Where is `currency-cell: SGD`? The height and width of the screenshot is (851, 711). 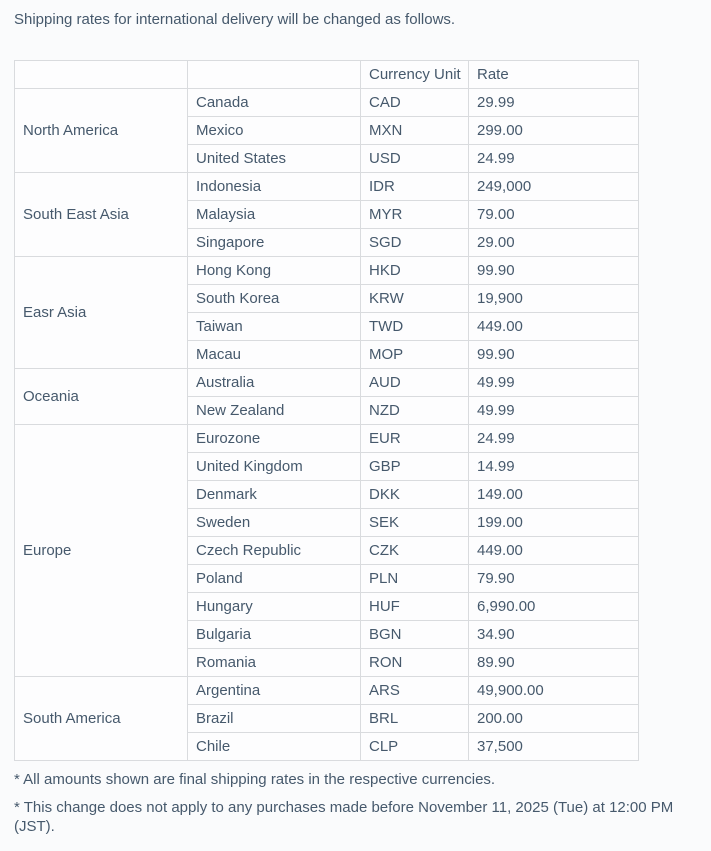 currency-cell: SGD is located at coordinates (414, 242).